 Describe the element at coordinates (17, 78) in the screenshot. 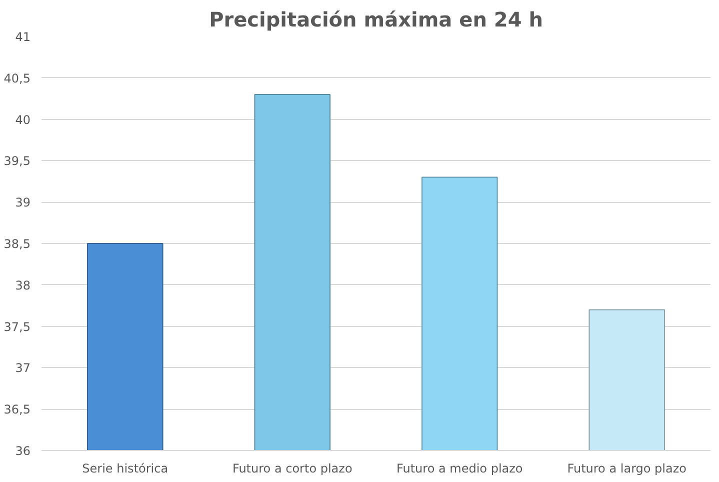

I see `y-tick-label: 40,5` at that location.